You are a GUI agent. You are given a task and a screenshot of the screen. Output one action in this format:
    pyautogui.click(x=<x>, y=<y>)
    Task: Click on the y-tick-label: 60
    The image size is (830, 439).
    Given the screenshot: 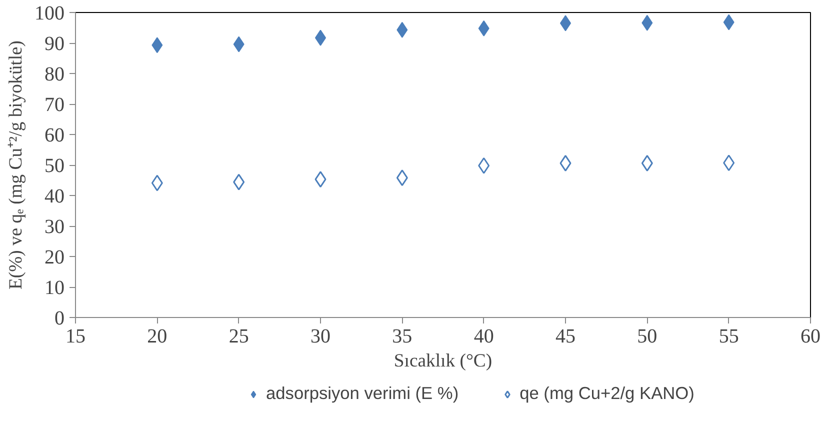 What is the action you would take?
    pyautogui.click(x=54, y=135)
    